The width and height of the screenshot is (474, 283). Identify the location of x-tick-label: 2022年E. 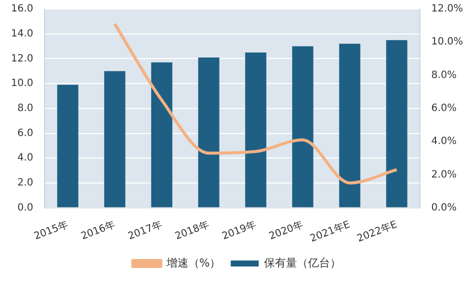
(377, 231).